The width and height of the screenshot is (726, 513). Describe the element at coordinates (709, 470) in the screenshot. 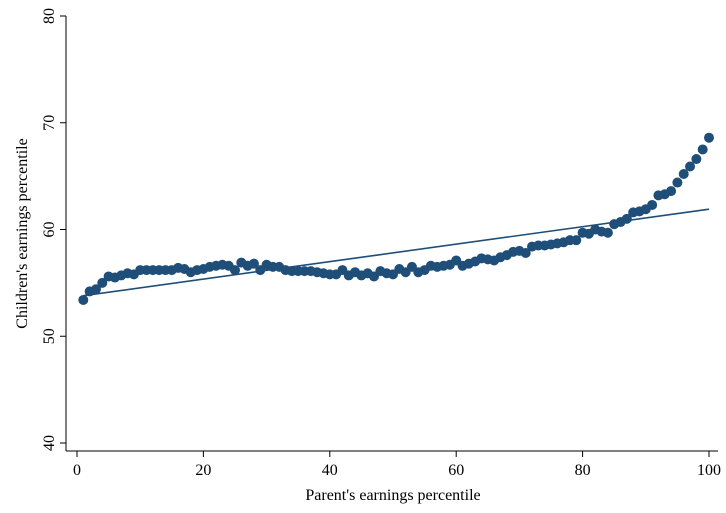

I see `x-tick-label: 100` at that location.